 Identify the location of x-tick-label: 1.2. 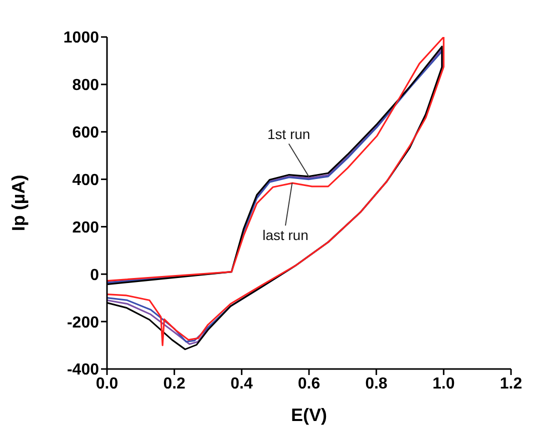
(511, 383).